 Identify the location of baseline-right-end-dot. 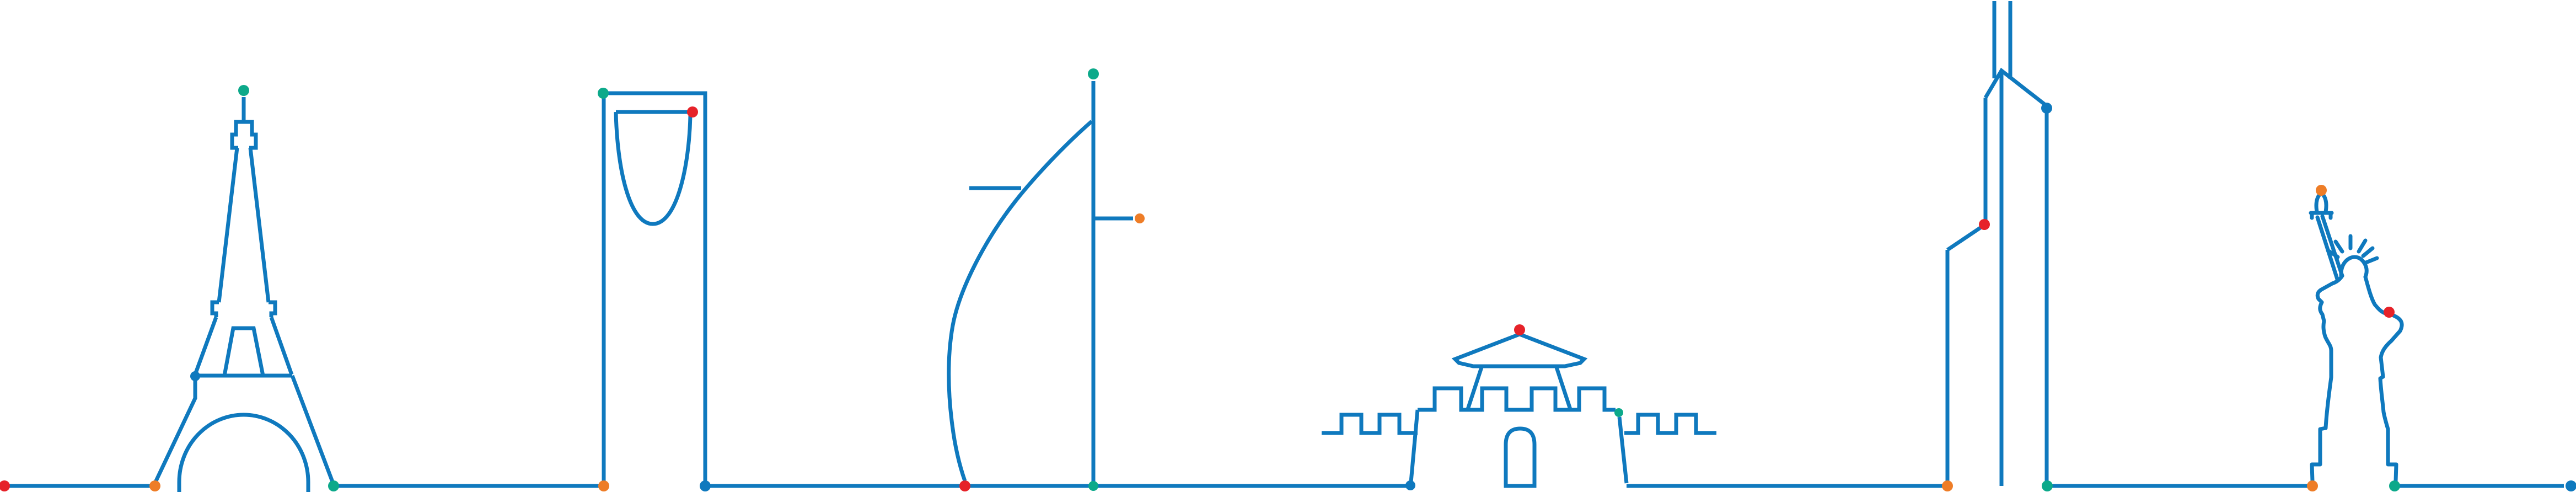
(2571, 486).